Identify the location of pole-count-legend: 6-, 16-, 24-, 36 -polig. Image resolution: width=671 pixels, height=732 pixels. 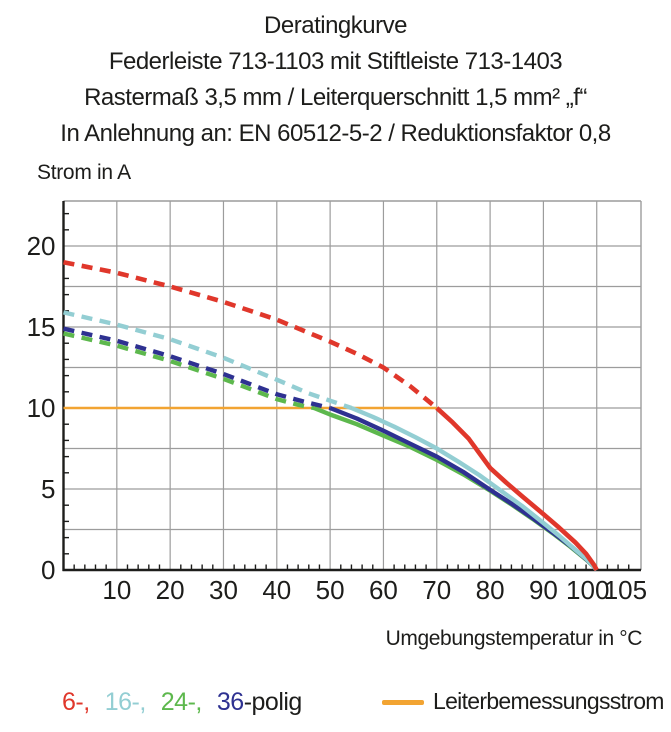
(182, 702).